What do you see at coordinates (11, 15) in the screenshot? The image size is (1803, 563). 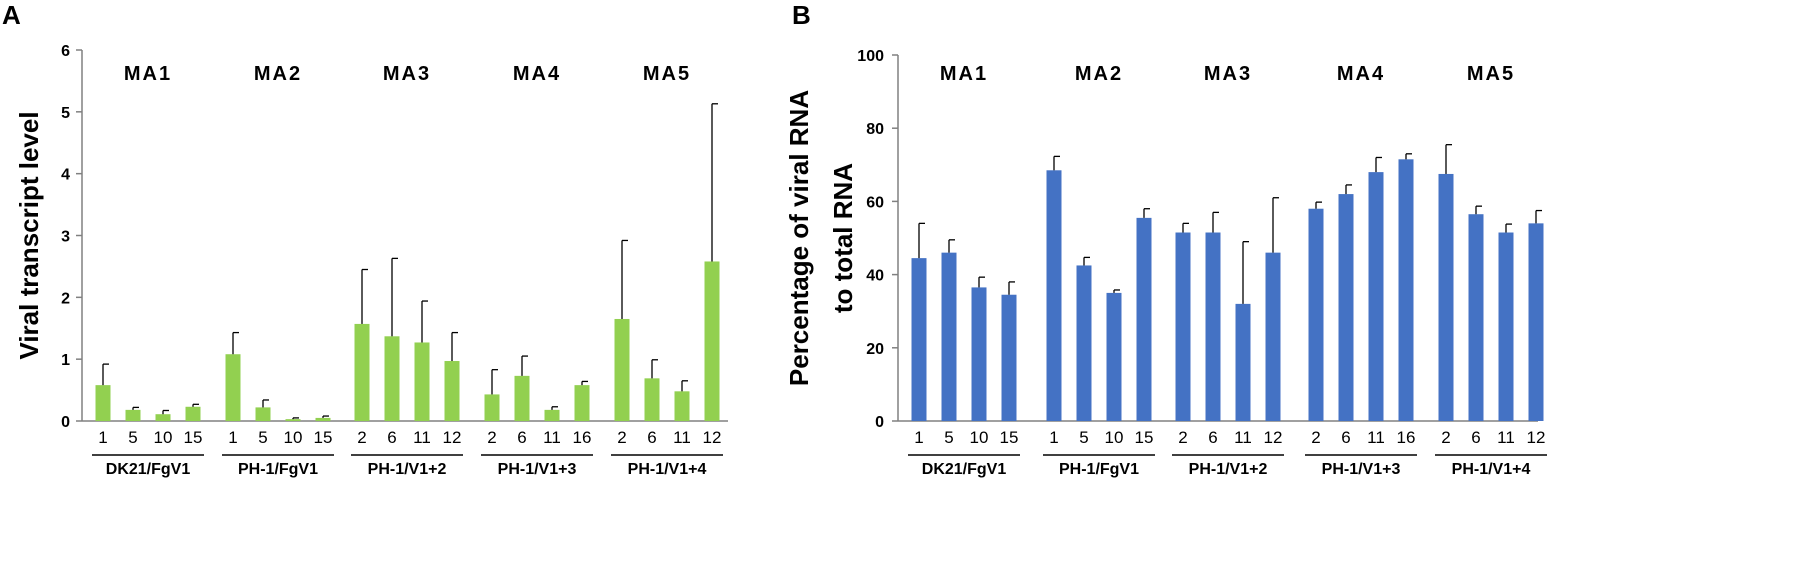 I see `panel-a-letter: A` at bounding box center [11, 15].